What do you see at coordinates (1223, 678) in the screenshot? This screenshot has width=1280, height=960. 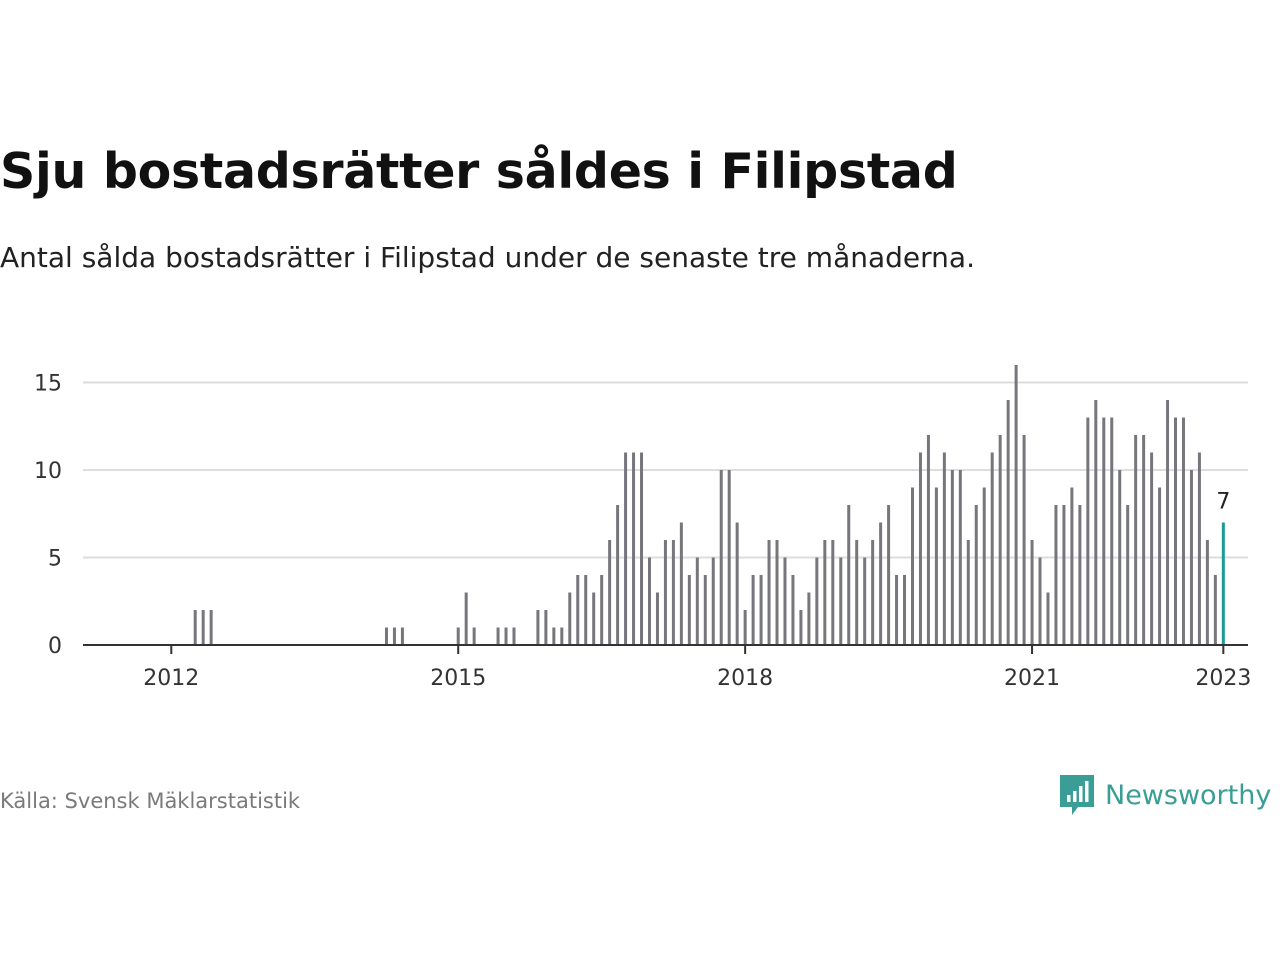 I see `x-tick-label: 2023` at bounding box center [1223, 678].